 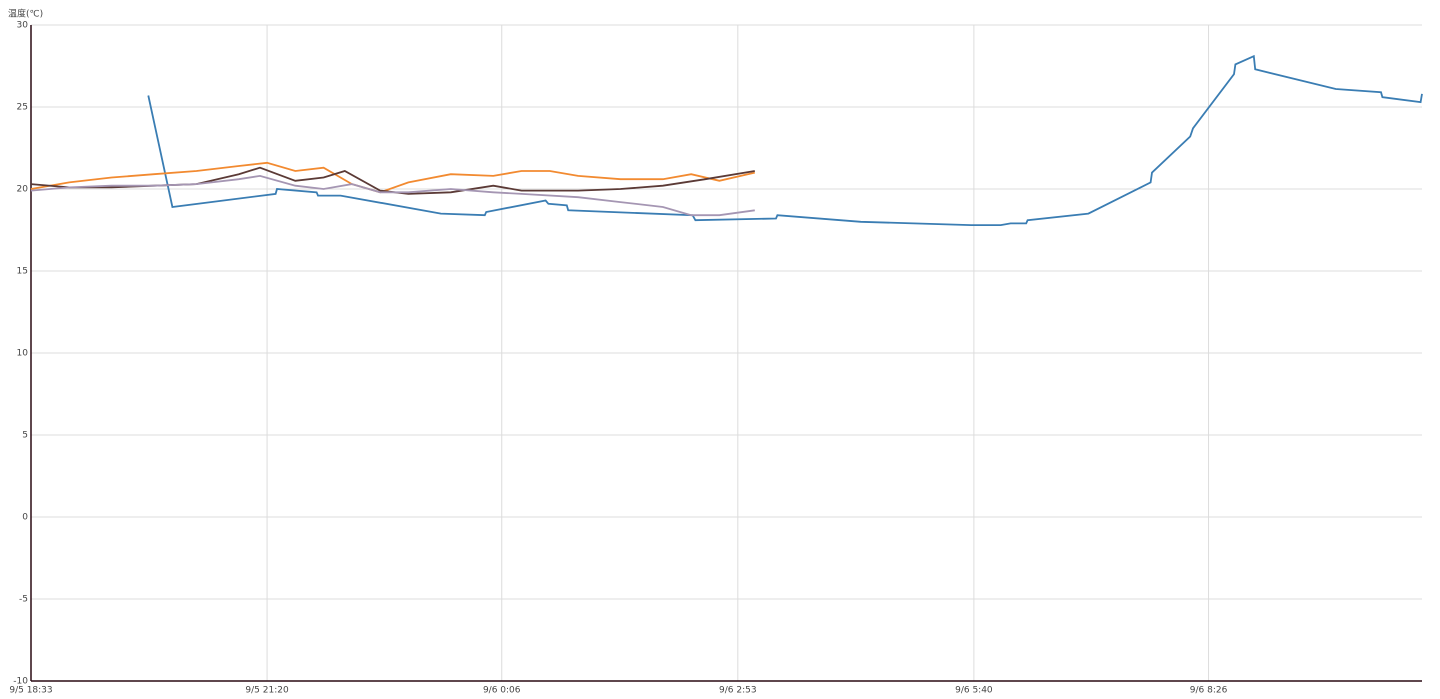 I want to click on y-tick-label: 10, so click(x=23, y=354).